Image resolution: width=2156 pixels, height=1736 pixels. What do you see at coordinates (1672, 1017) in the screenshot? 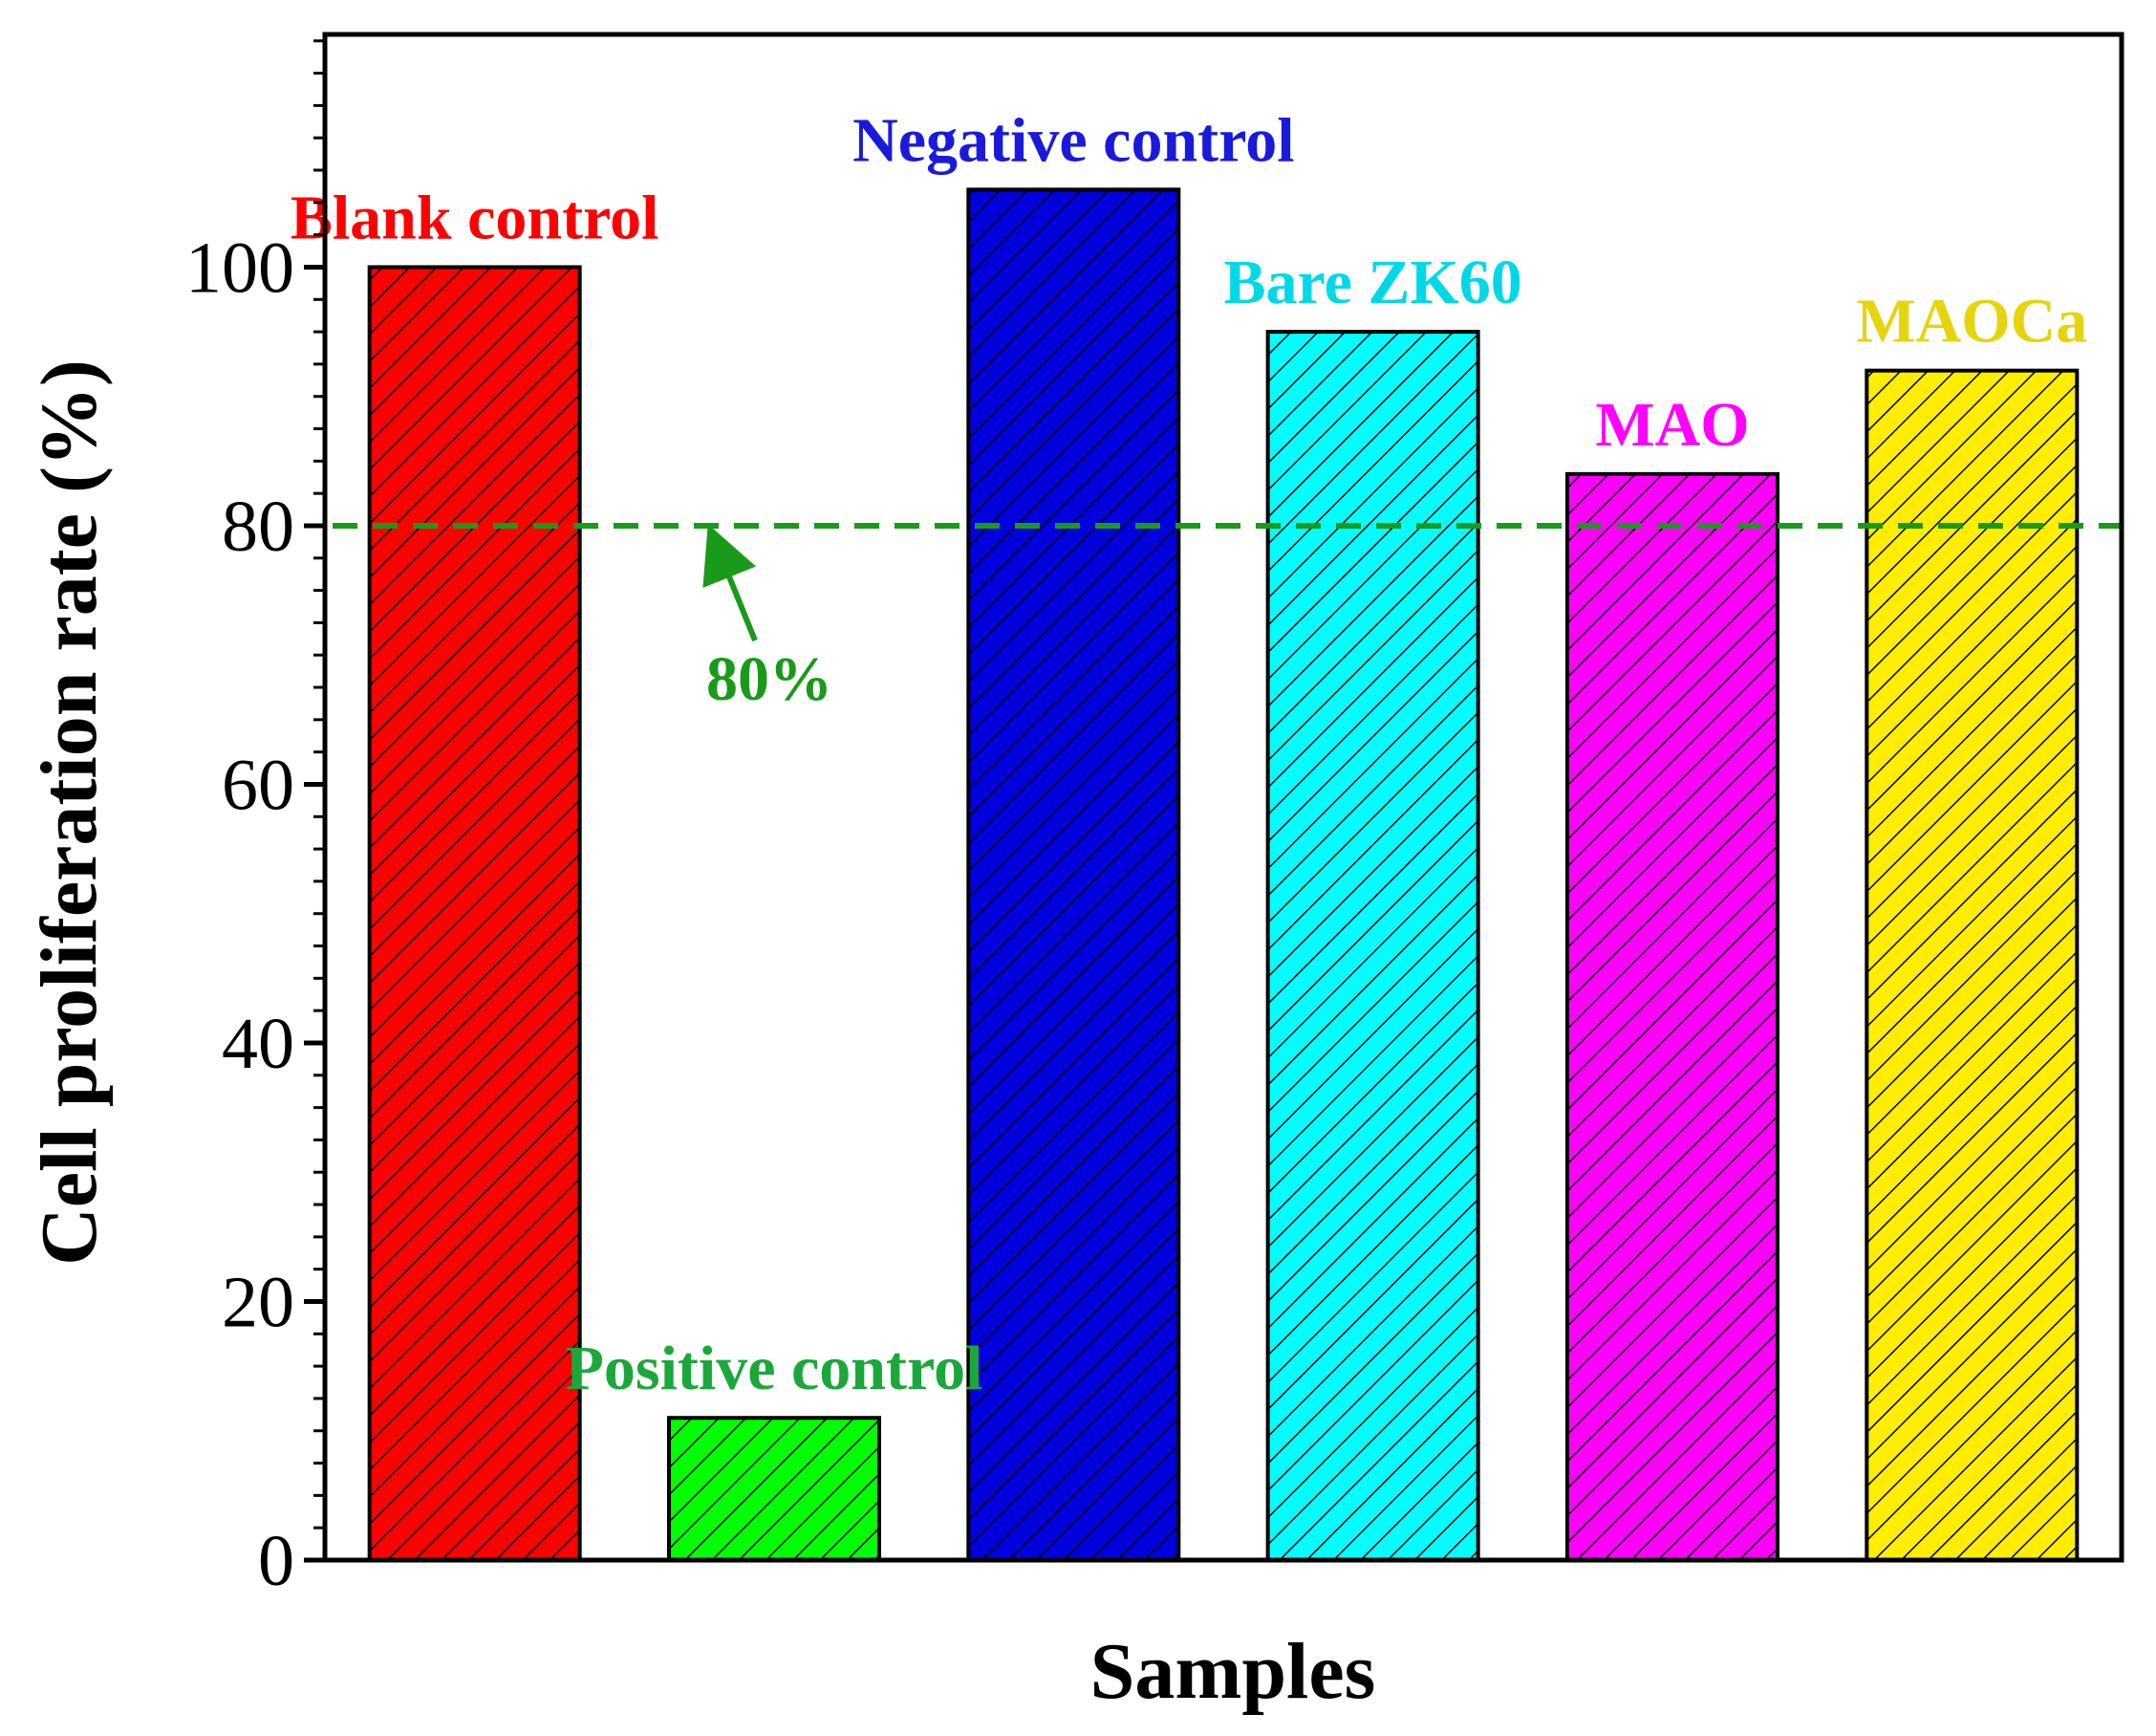
I see `bar-hatch-mao` at bounding box center [1672, 1017].